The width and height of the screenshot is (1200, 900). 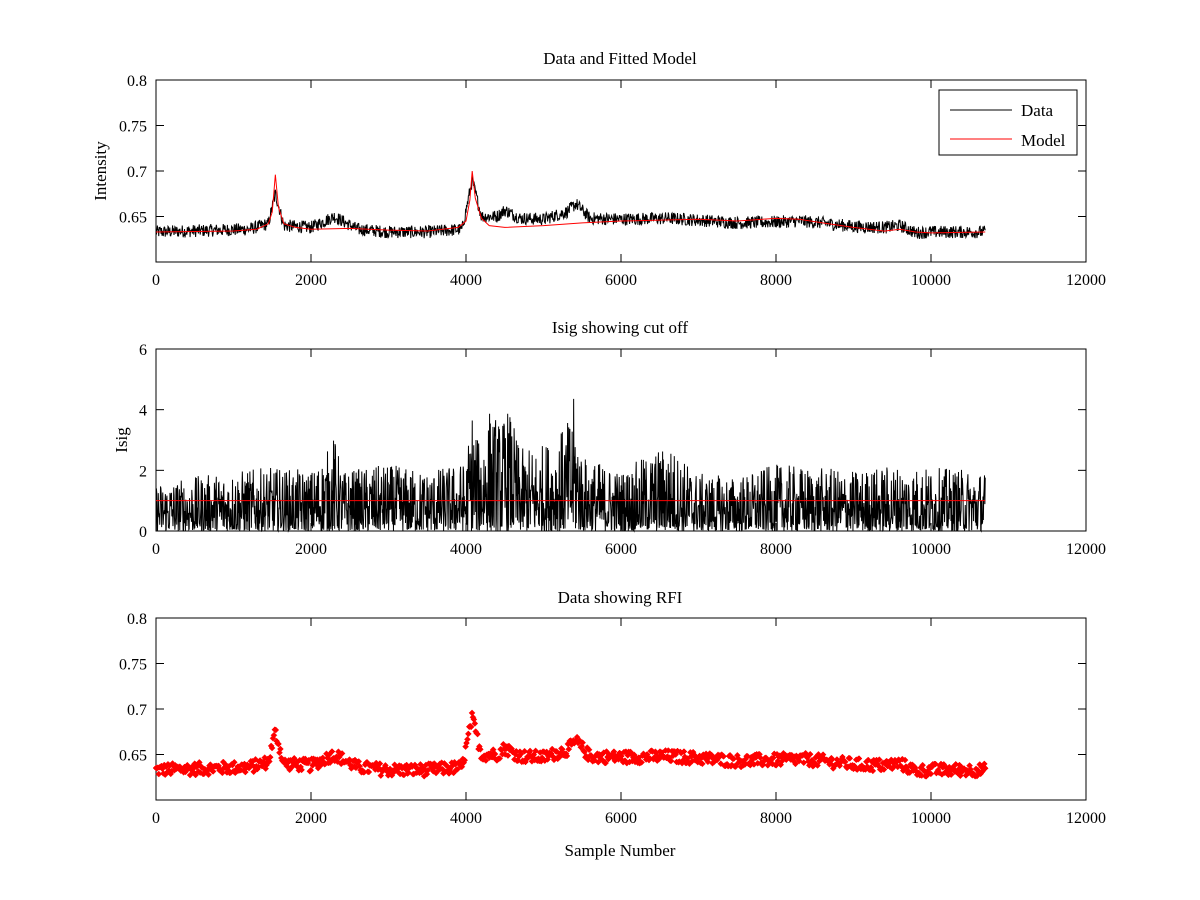 What do you see at coordinates (143, 350) in the screenshot?
I see `y-tick-label: 6` at bounding box center [143, 350].